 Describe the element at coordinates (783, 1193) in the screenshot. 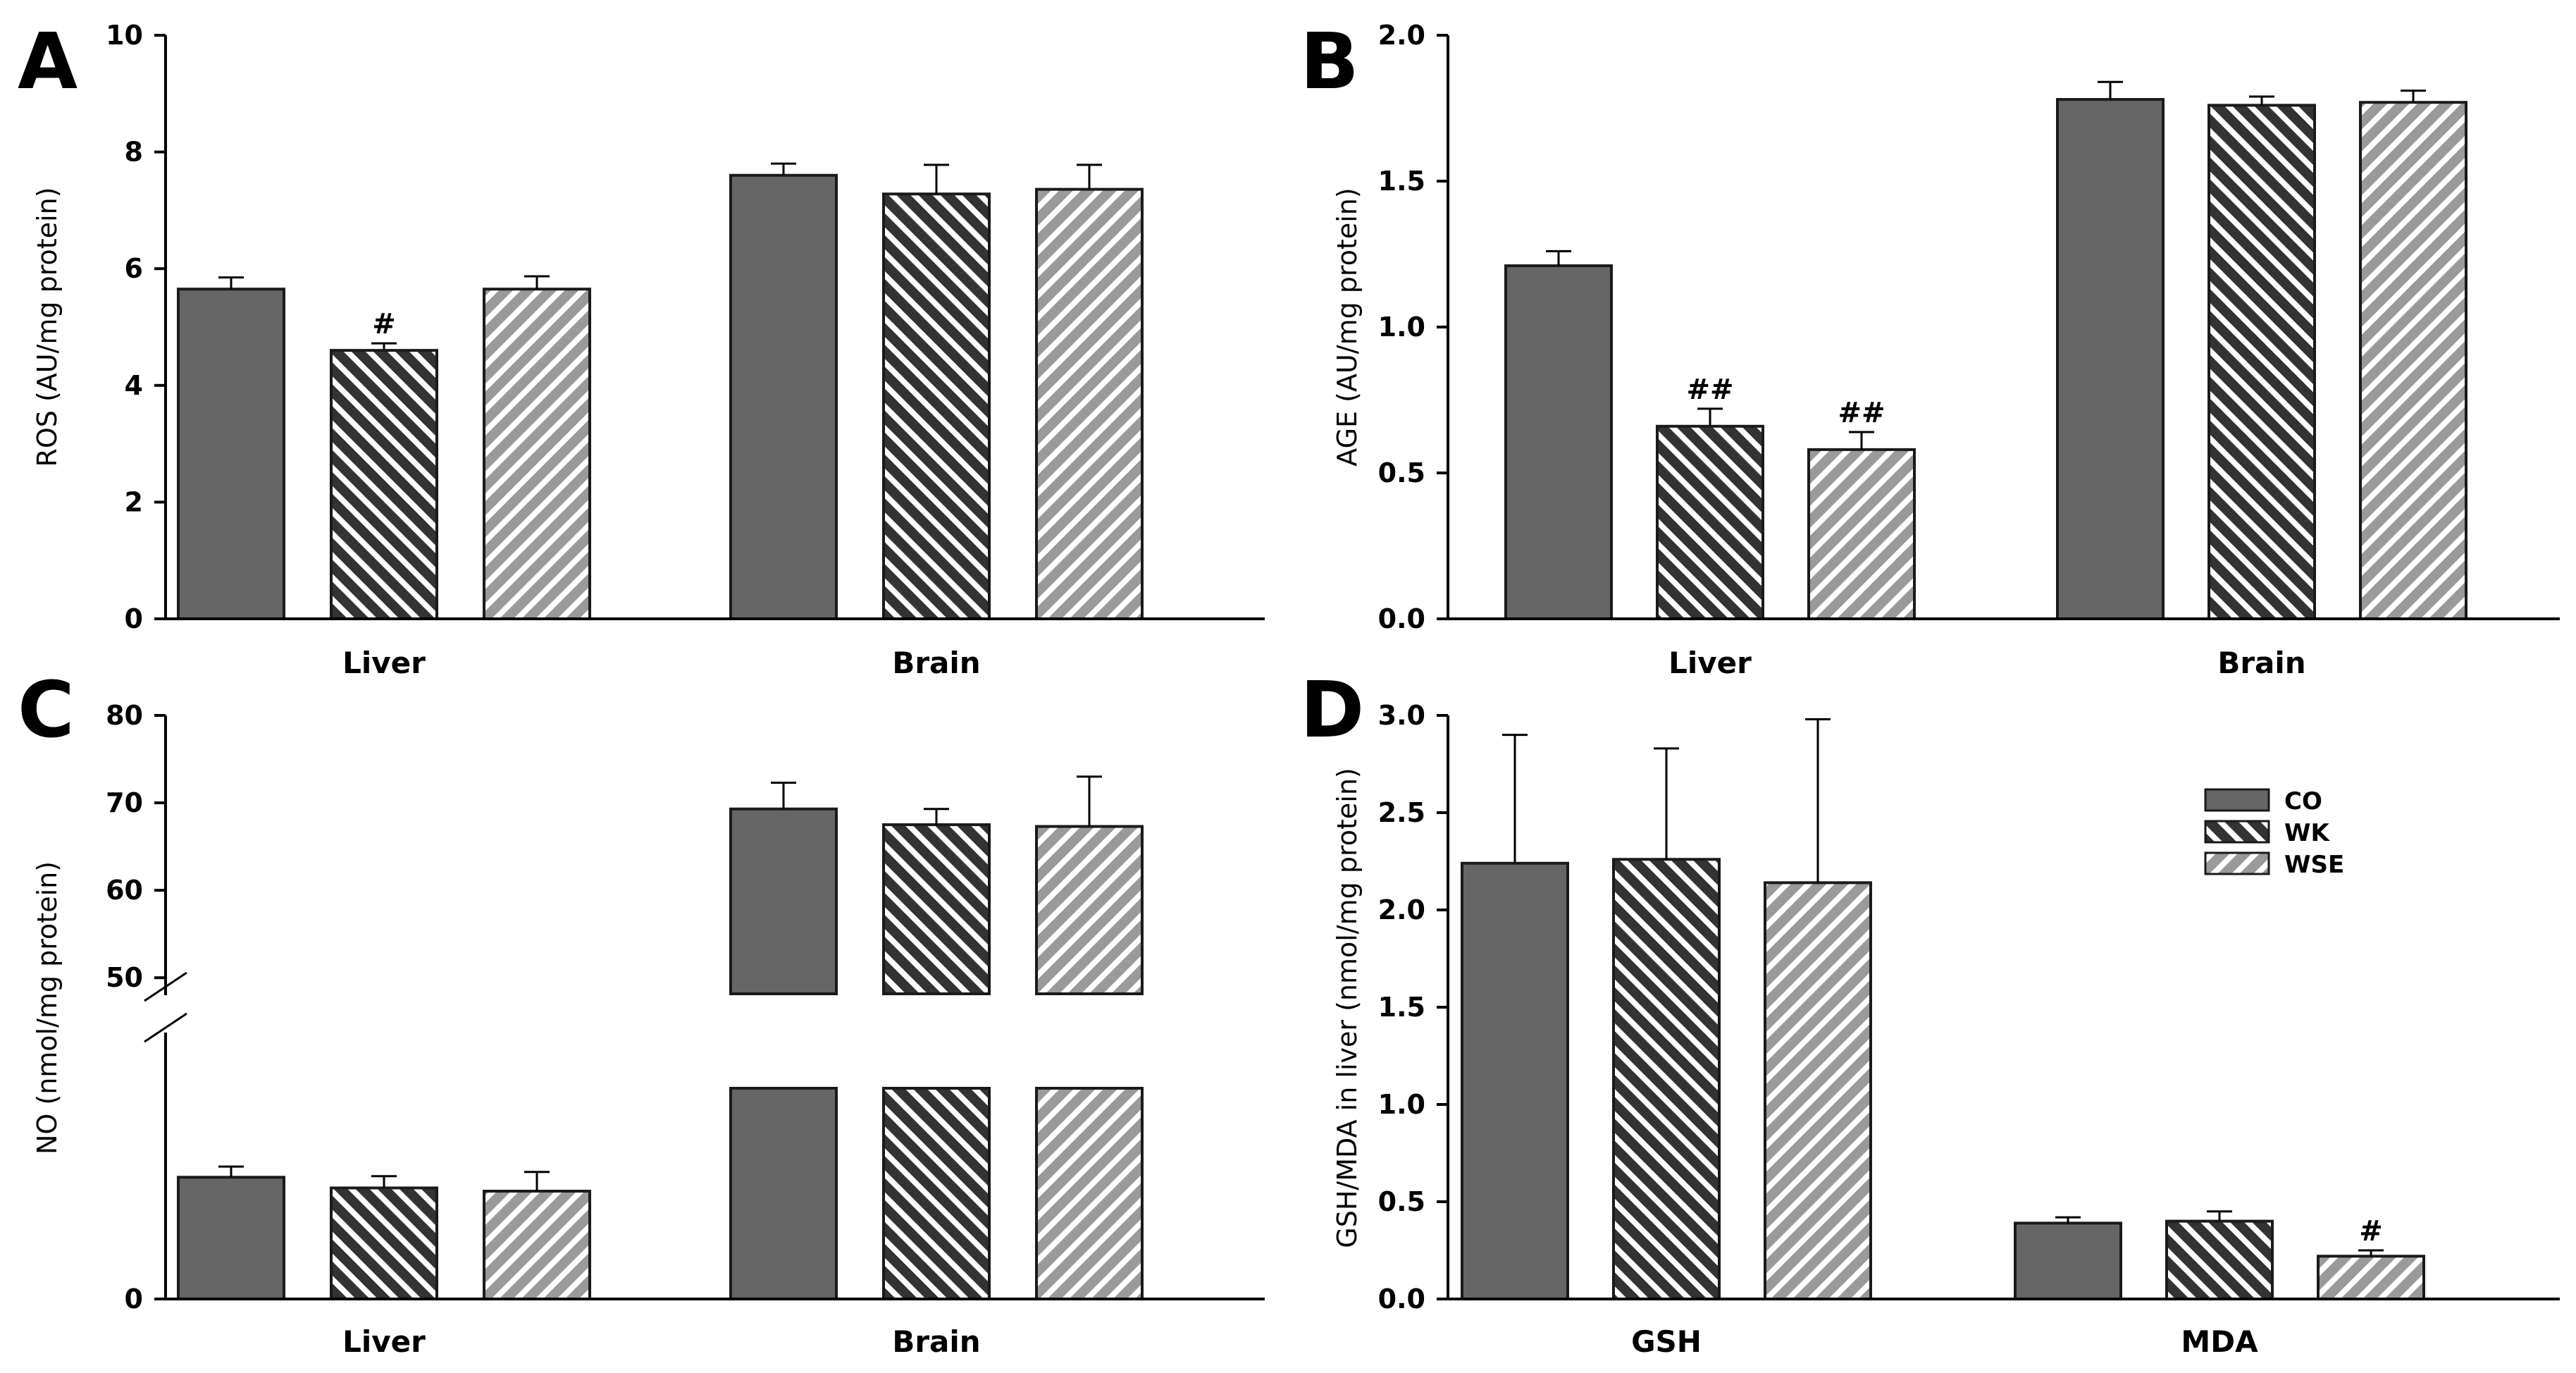

I see `bar-co-1-lower` at that location.